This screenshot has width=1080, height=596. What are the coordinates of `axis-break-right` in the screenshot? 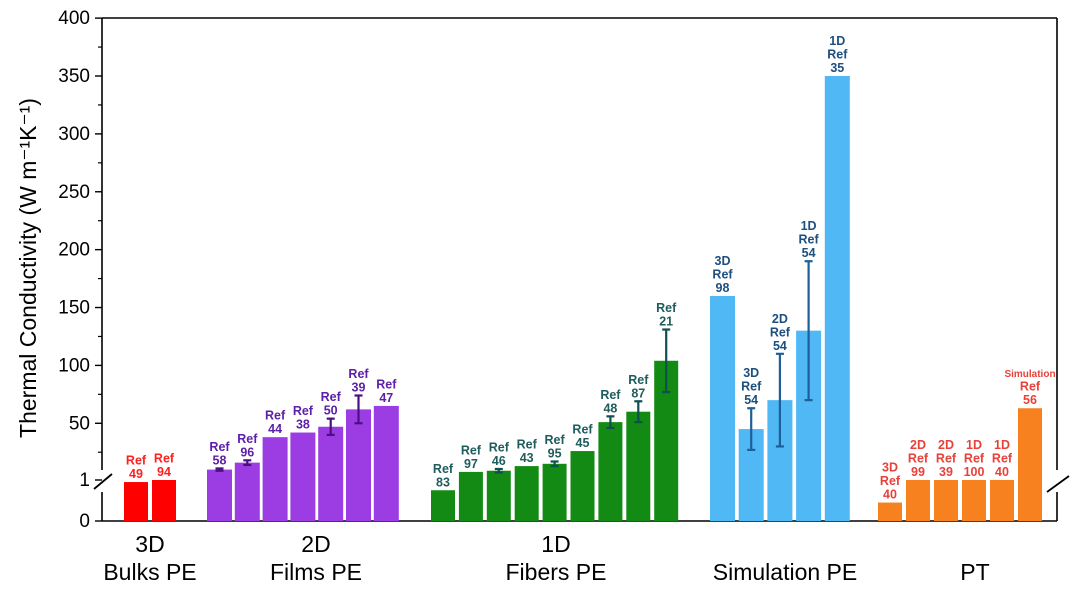 It's located at (1058, 484).